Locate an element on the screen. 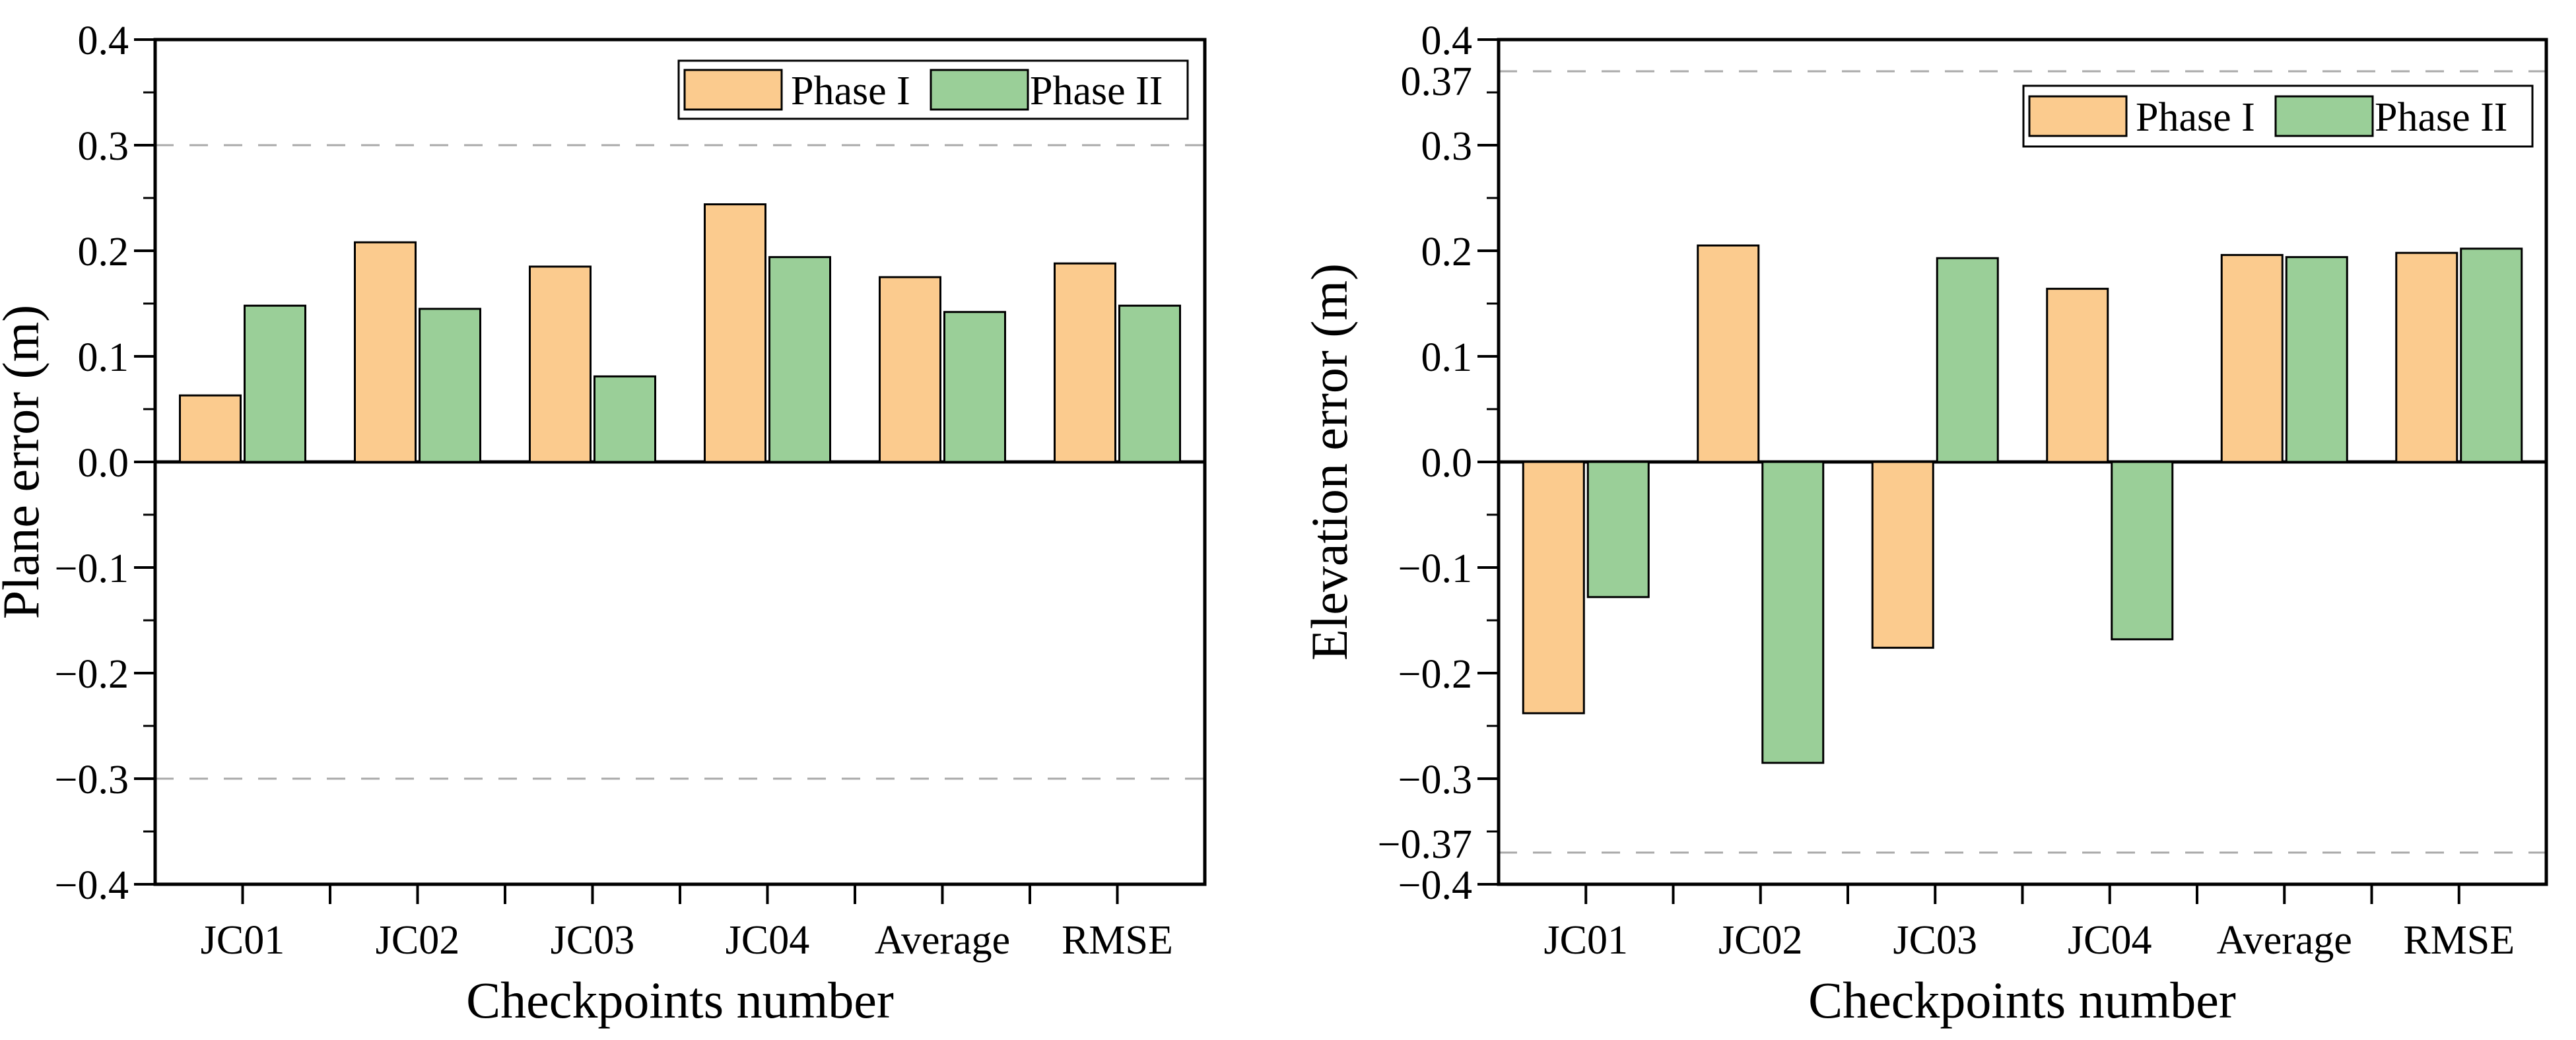 The image size is (2576, 1040). reference-line-label: −0.37 is located at coordinates (1425, 844).